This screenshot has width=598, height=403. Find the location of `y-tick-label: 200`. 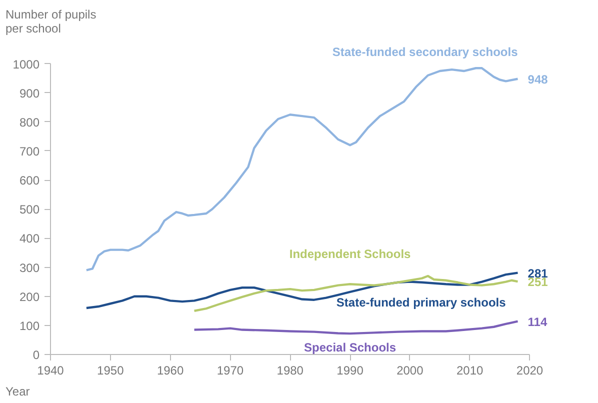

y-tick-label: 200 is located at coordinates (29, 297).